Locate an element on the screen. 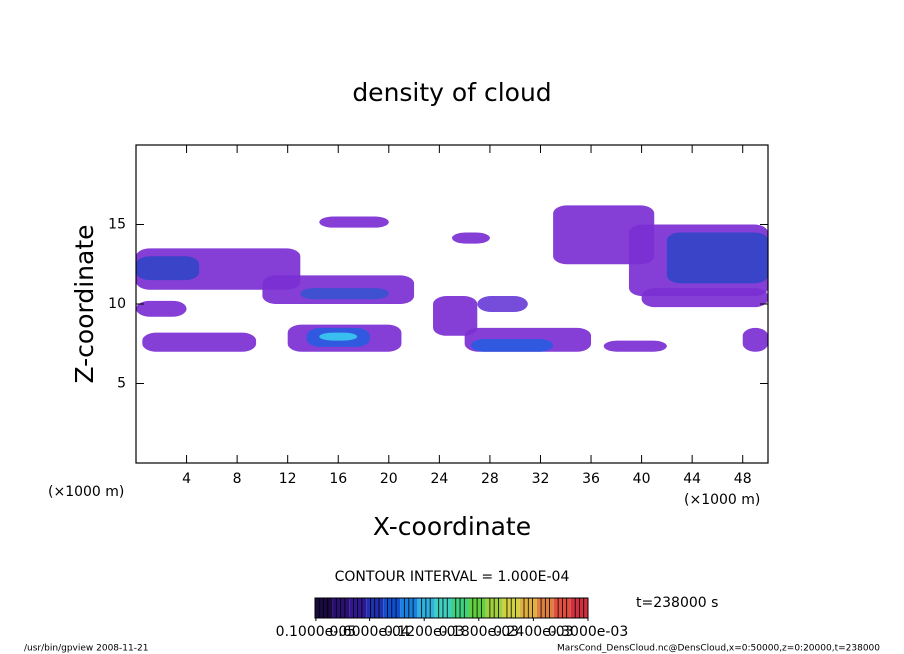 The width and height of the screenshot is (904, 654). colorbar-label: 0.6000e-04 is located at coordinates (369, 632).